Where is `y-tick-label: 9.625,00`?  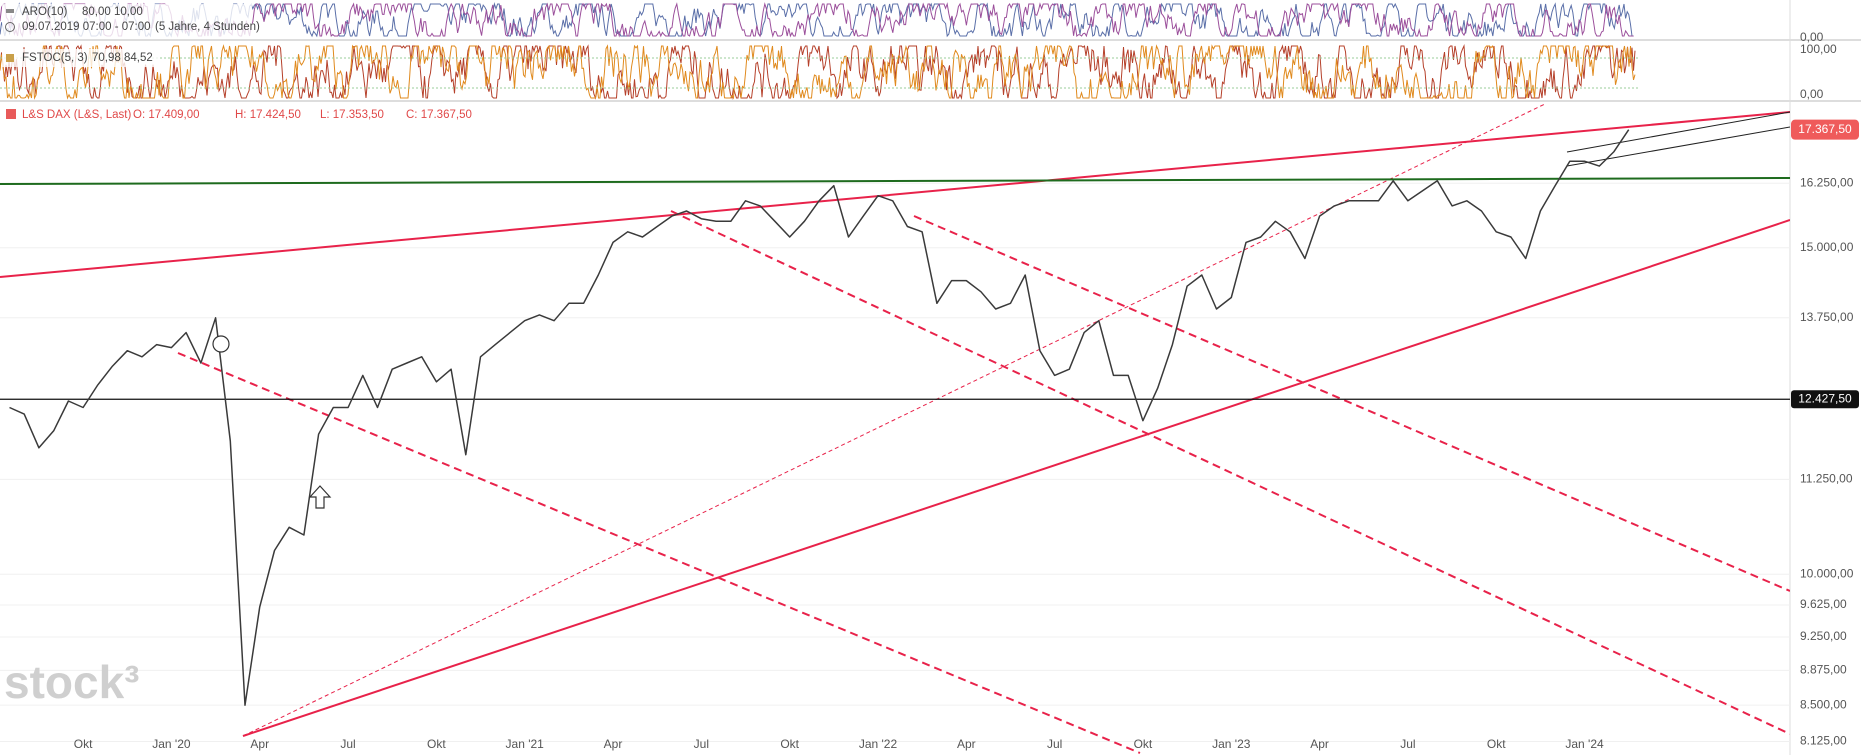
y-tick-label: 9.625,00 is located at coordinates (1823, 604).